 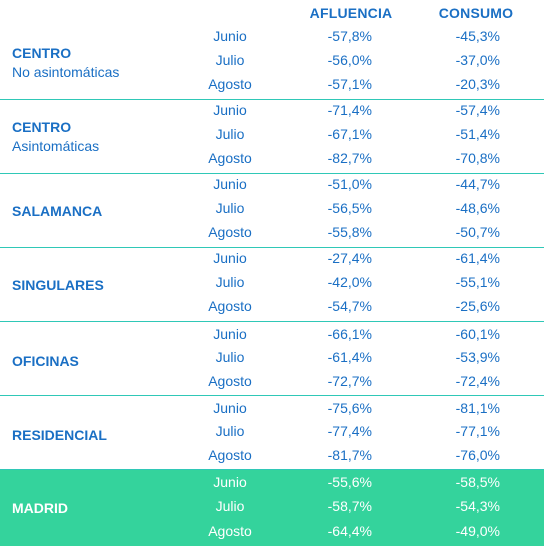 I want to click on group-title: SALAMANCA, so click(x=57, y=211).